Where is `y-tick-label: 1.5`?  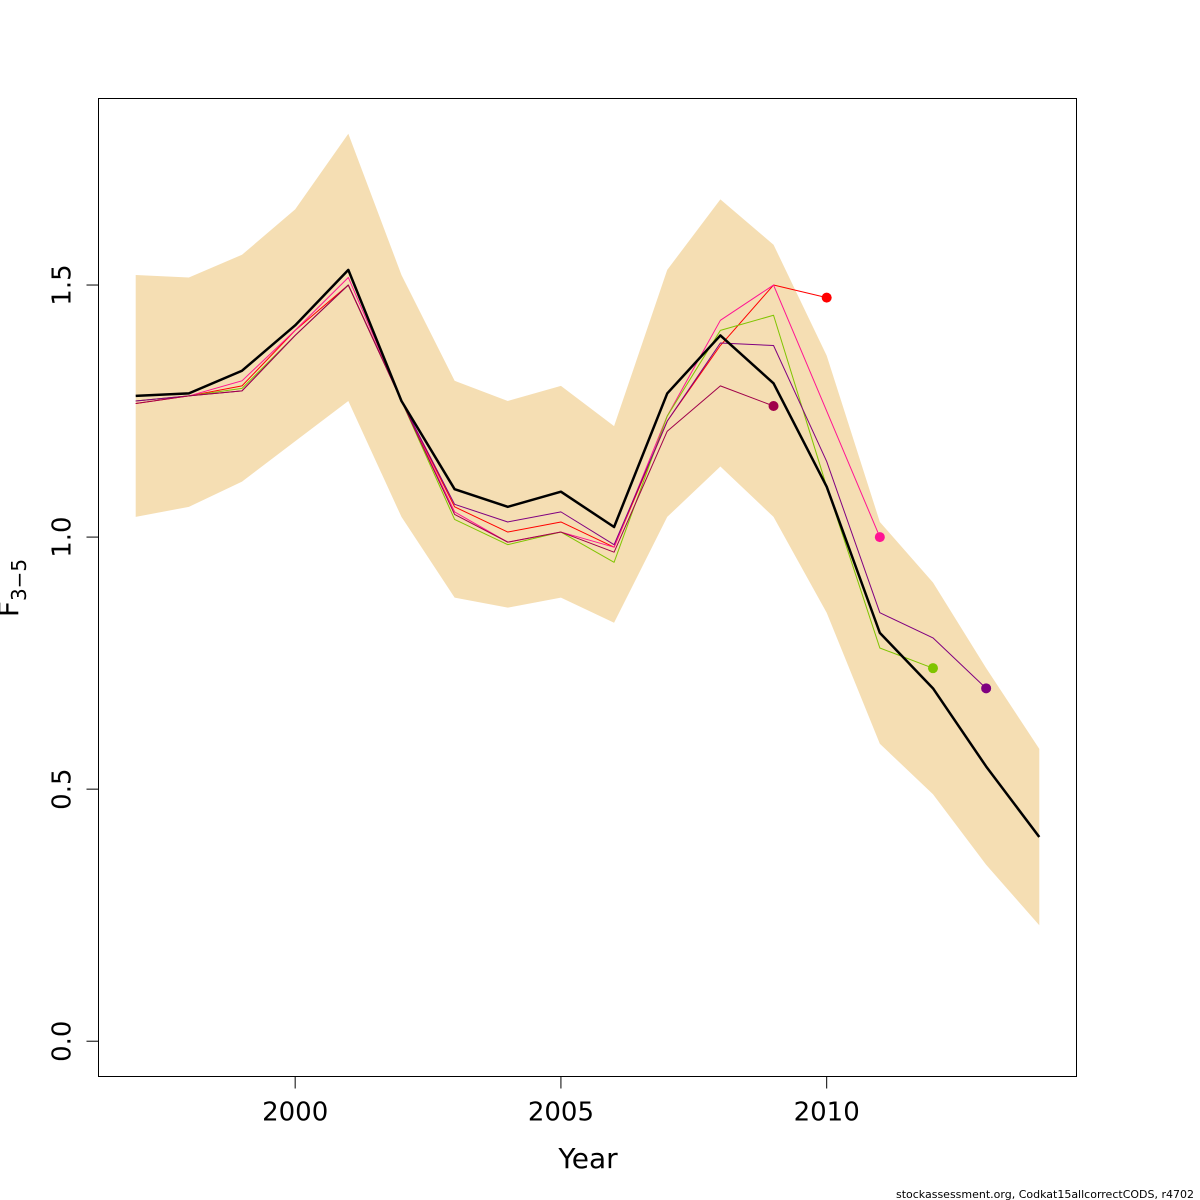
y-tick-label: 1.5 is located at coordinates (63, 284).